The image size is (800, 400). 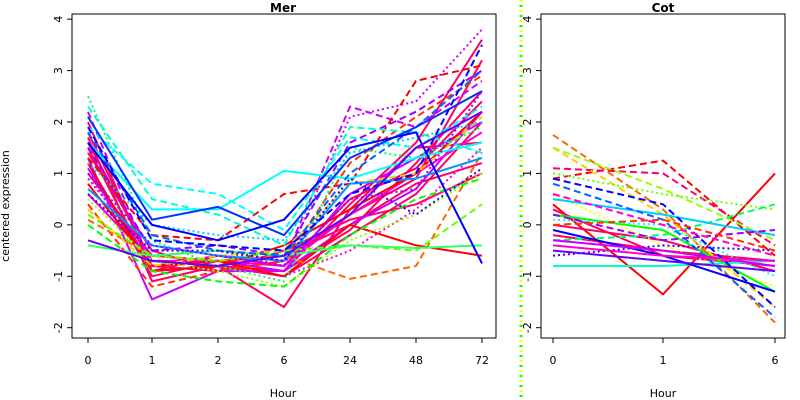 What do you see at coordinates (287, 352) in the screenshot?
I see `x-axis-mer: 0 1 2 6 24 48 72` at bounding box center [287, 352].